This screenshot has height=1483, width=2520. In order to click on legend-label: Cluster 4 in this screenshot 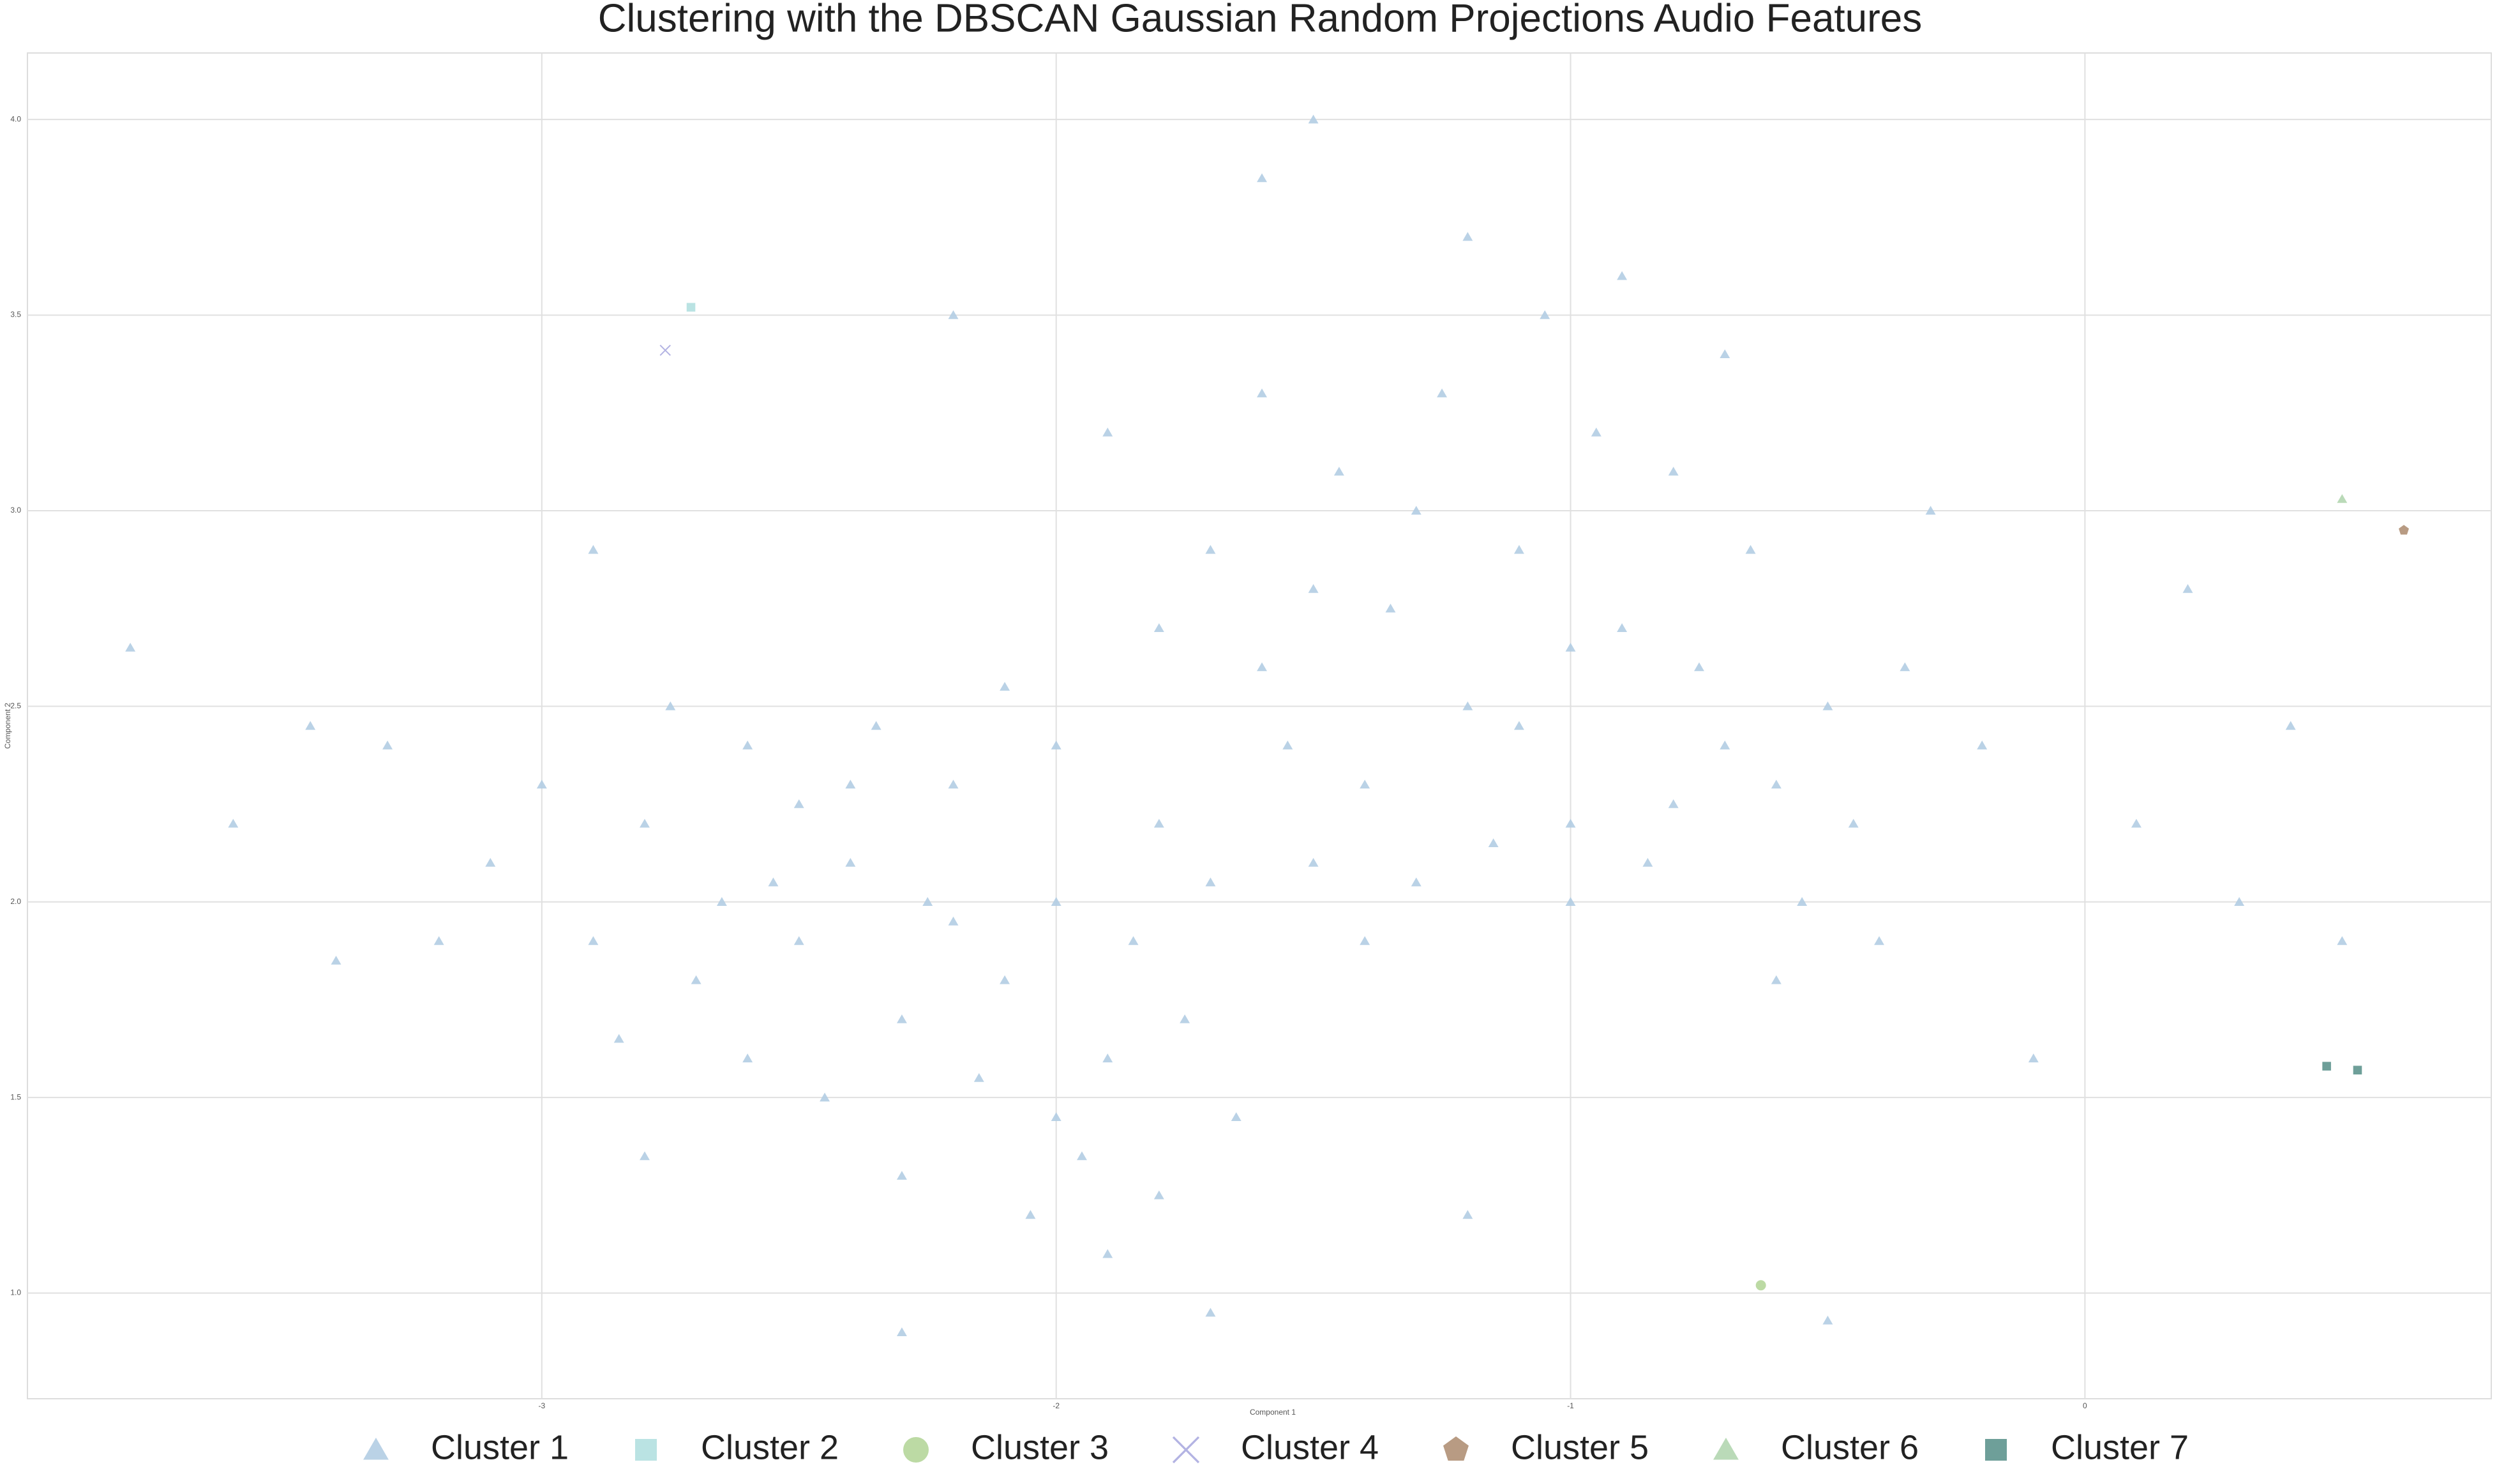, I will do `click(1310, 1447)`.